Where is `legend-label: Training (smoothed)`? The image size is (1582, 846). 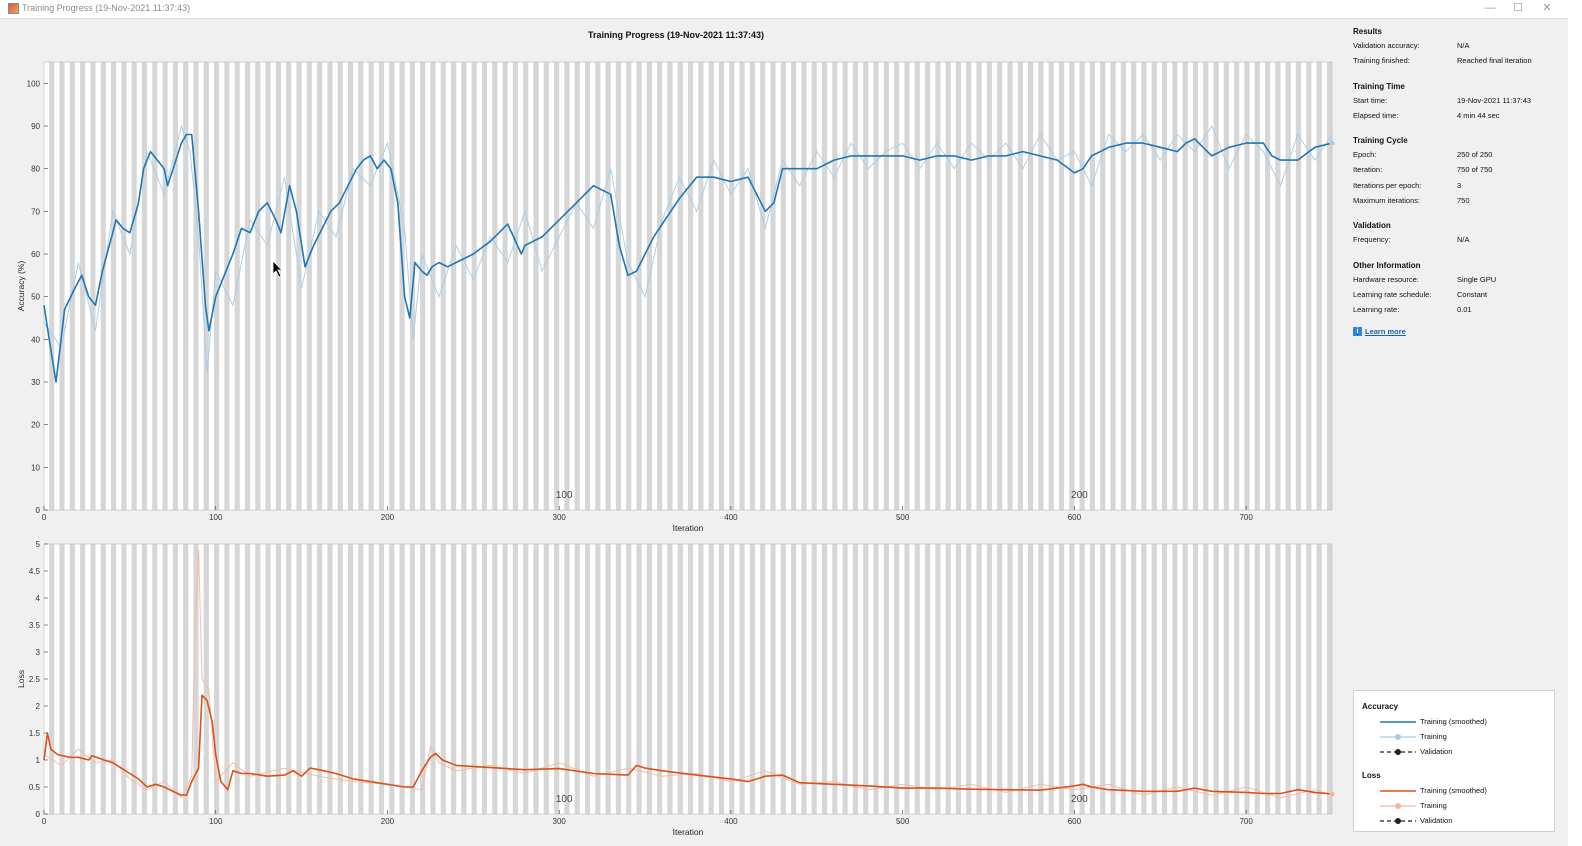
legend-label: Training (smoothed) is located at coordinates (1453, 790).